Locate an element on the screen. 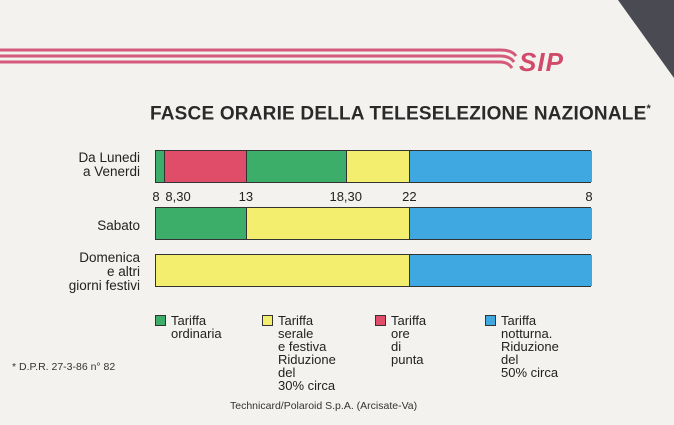  footnote: * D.P.R. 27-3-86 n° 82 is located at coordinates (64, 367).